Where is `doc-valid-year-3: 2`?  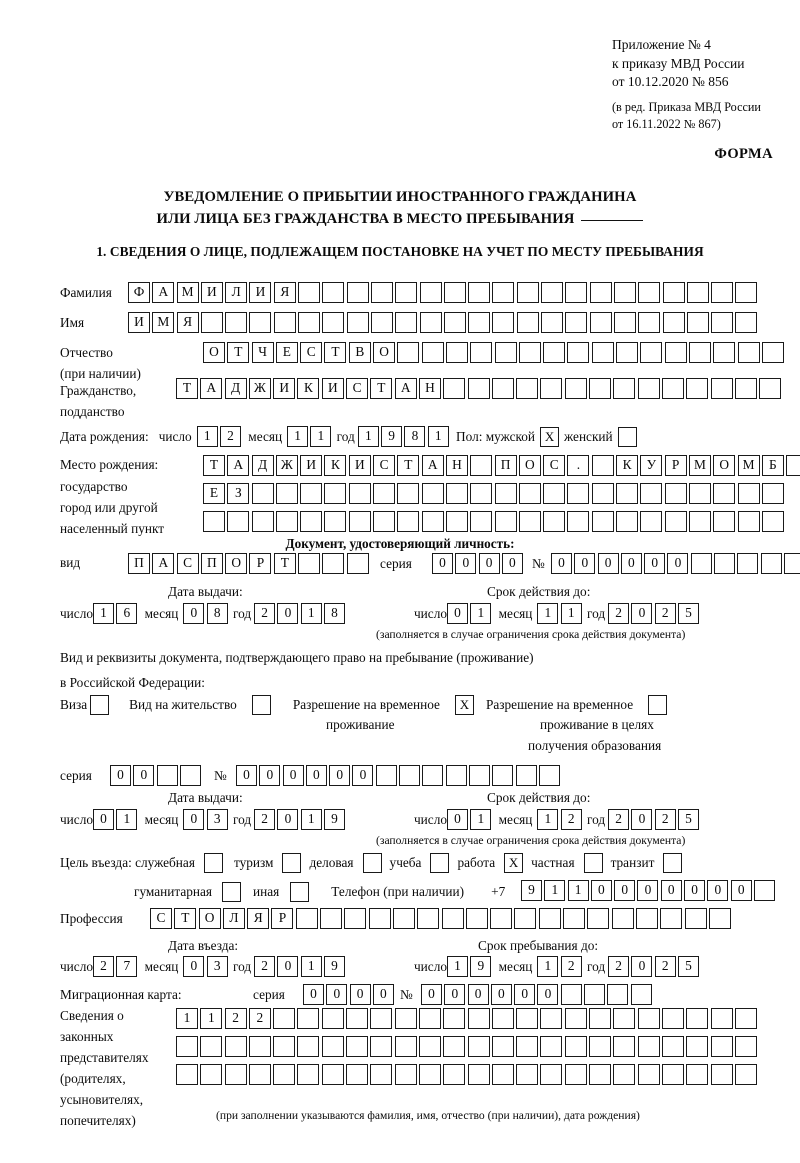
doc-valid-year-3: 2 is located at coordinates (665, 613).